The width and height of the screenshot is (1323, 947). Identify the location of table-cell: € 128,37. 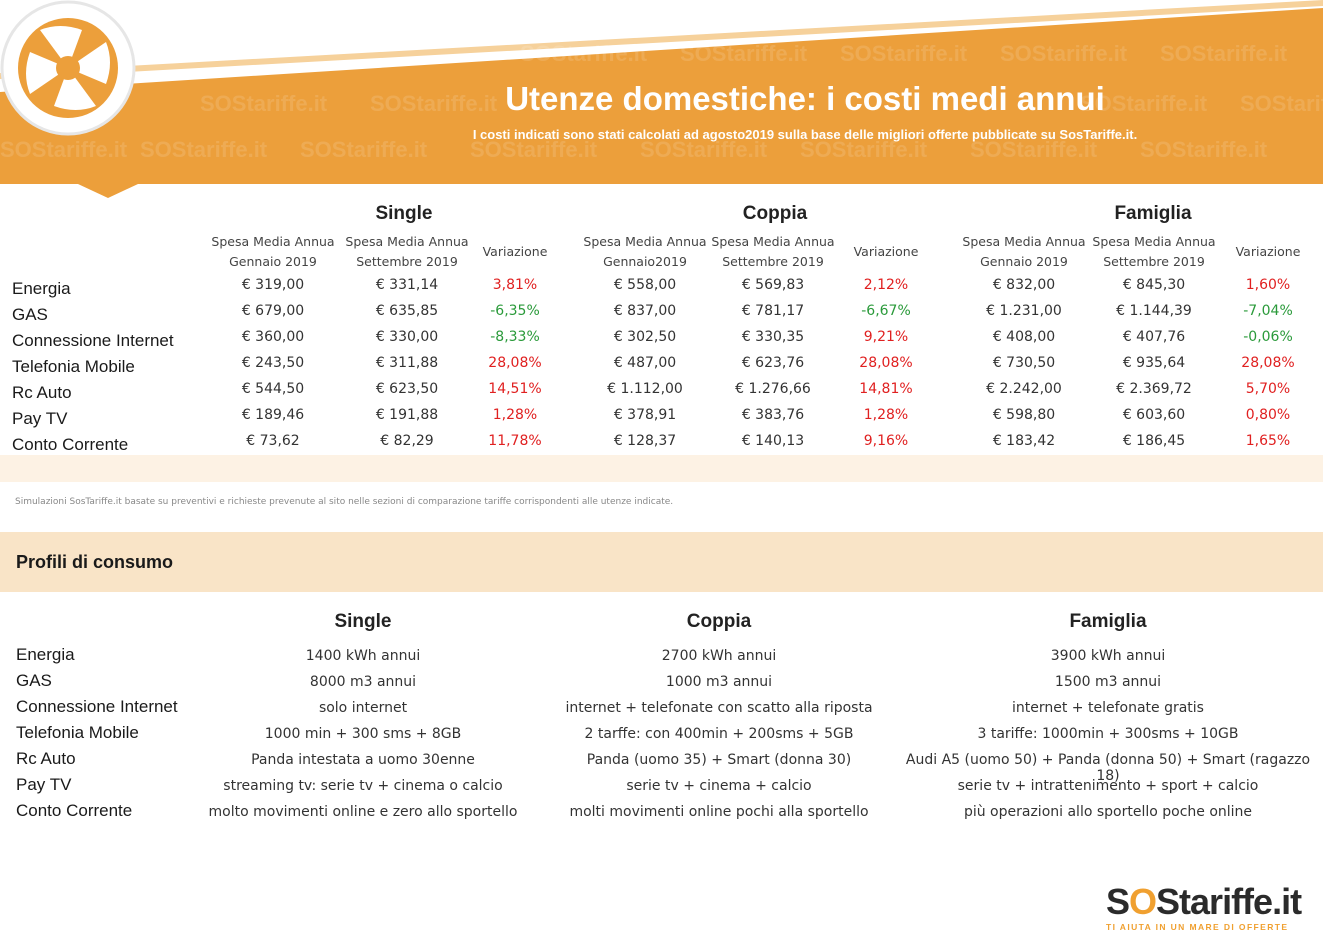
(645, 441).